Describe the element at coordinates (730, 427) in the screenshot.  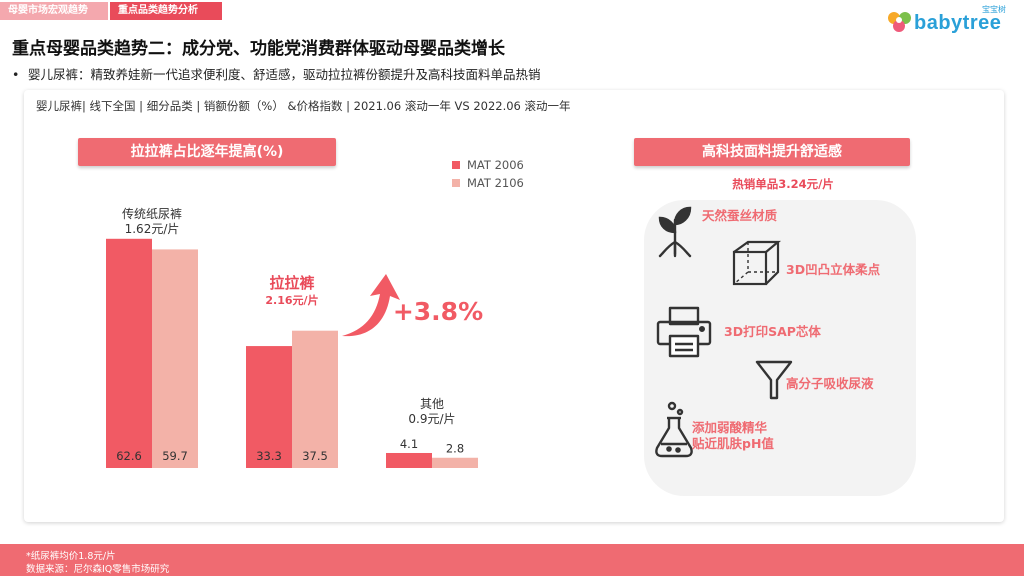
I see `feature-ph-line1: 添加弱酸精华` at that location.